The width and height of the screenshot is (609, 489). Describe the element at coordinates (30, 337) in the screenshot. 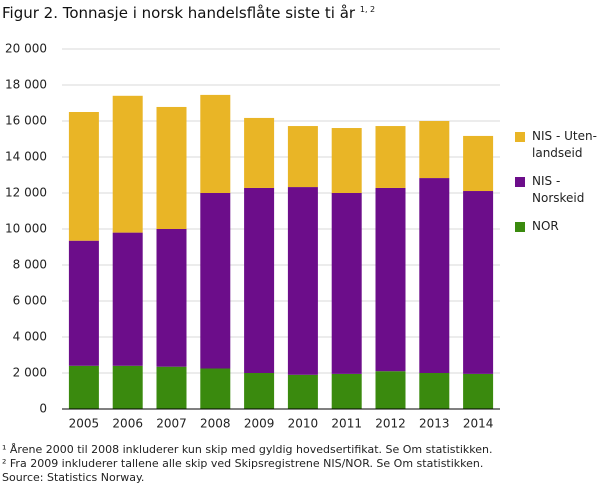

I see `y-tick-label: 4 000` at that location.